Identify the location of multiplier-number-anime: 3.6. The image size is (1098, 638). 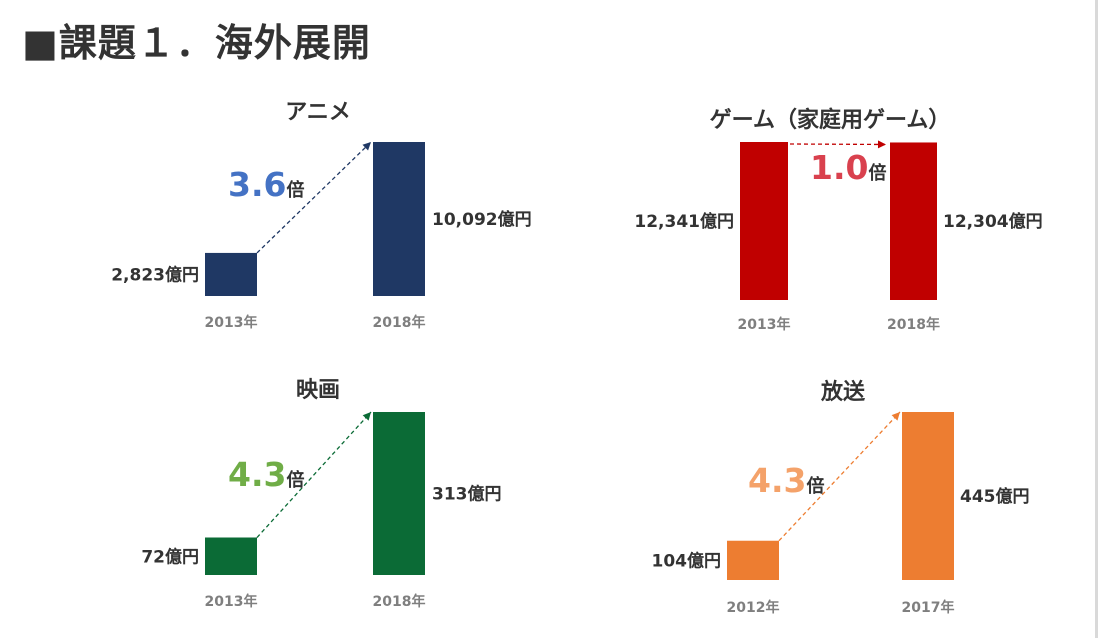
(257, 184).